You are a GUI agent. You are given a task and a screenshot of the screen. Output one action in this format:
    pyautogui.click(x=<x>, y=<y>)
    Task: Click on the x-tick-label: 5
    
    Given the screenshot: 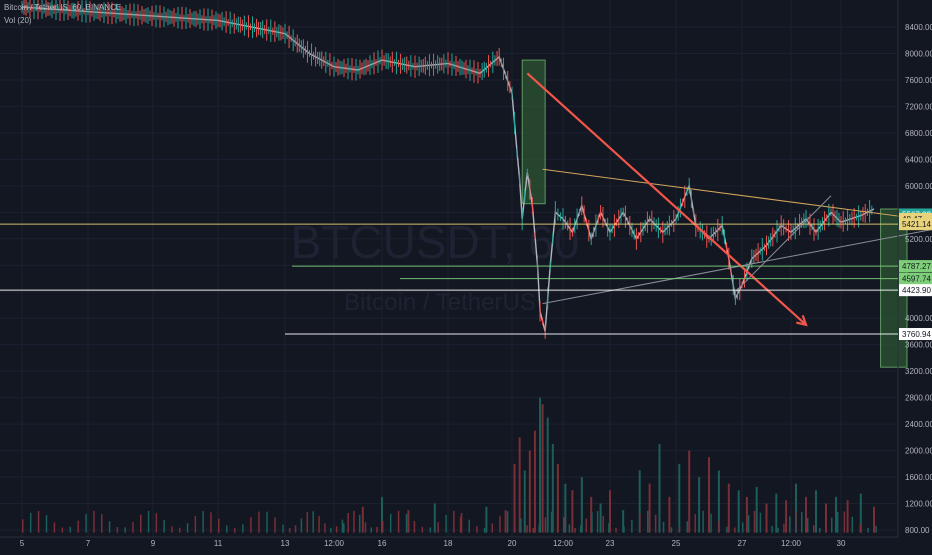 What is the action you would take?
    pyautogui.click(x=22, y=543)
    